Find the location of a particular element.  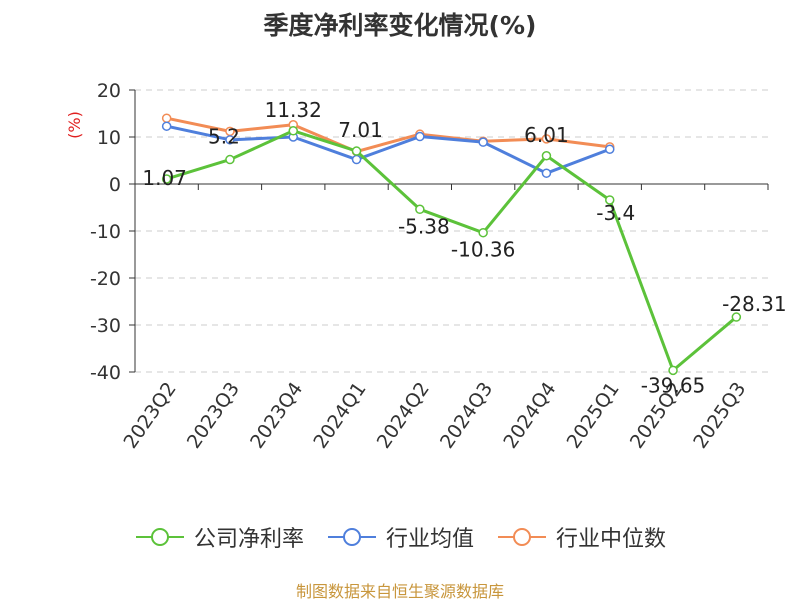

y-tick-label: 0 is located at coordinates (115, 185).